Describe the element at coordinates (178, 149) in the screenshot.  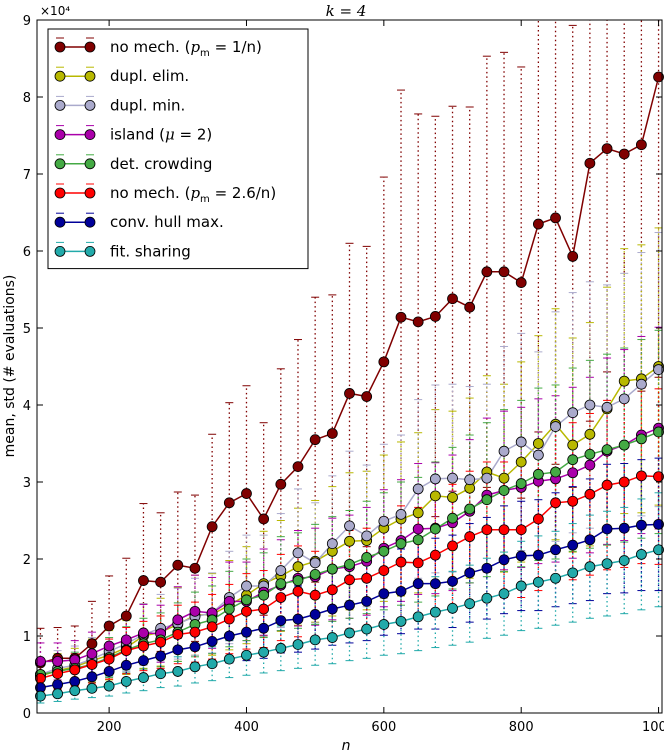
I see `legend-box` at that location.